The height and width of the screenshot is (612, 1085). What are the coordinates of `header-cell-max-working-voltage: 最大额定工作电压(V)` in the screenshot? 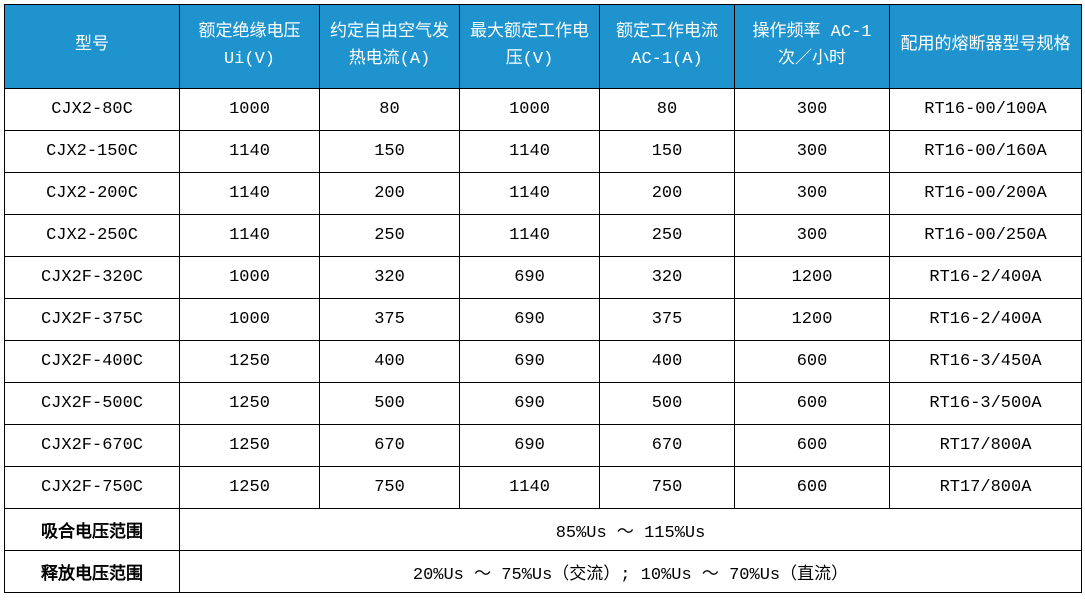 It's located at (529, 46).